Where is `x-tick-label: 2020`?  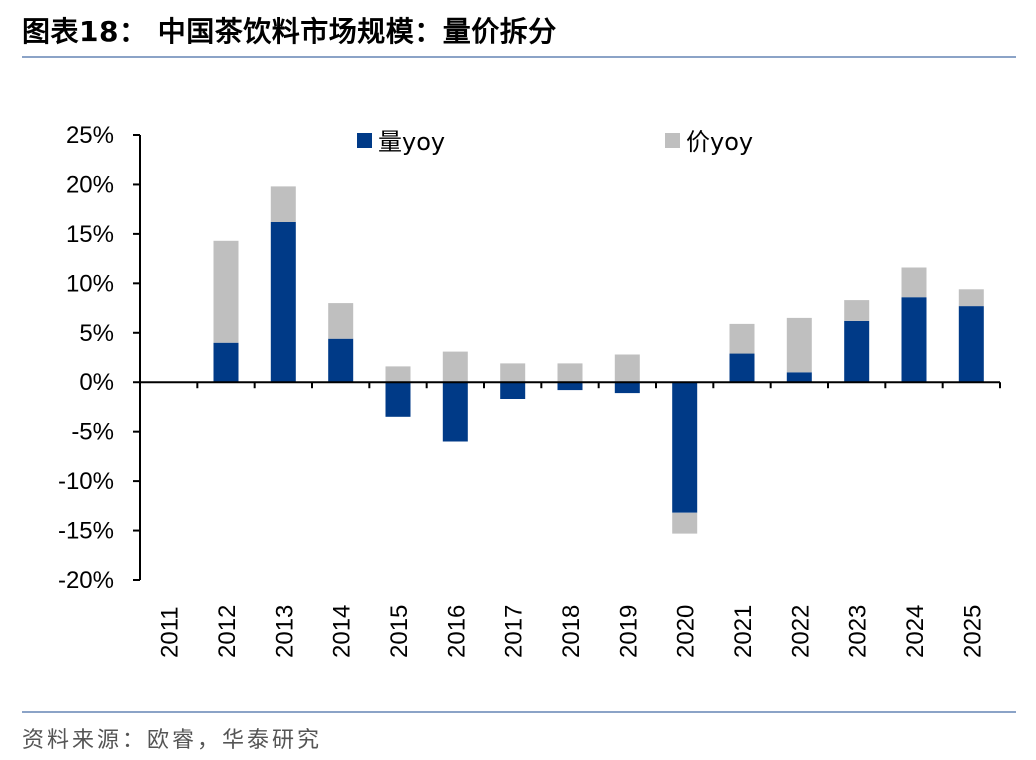
x-tick-label: 2020 is located at coordinates (686, 631).